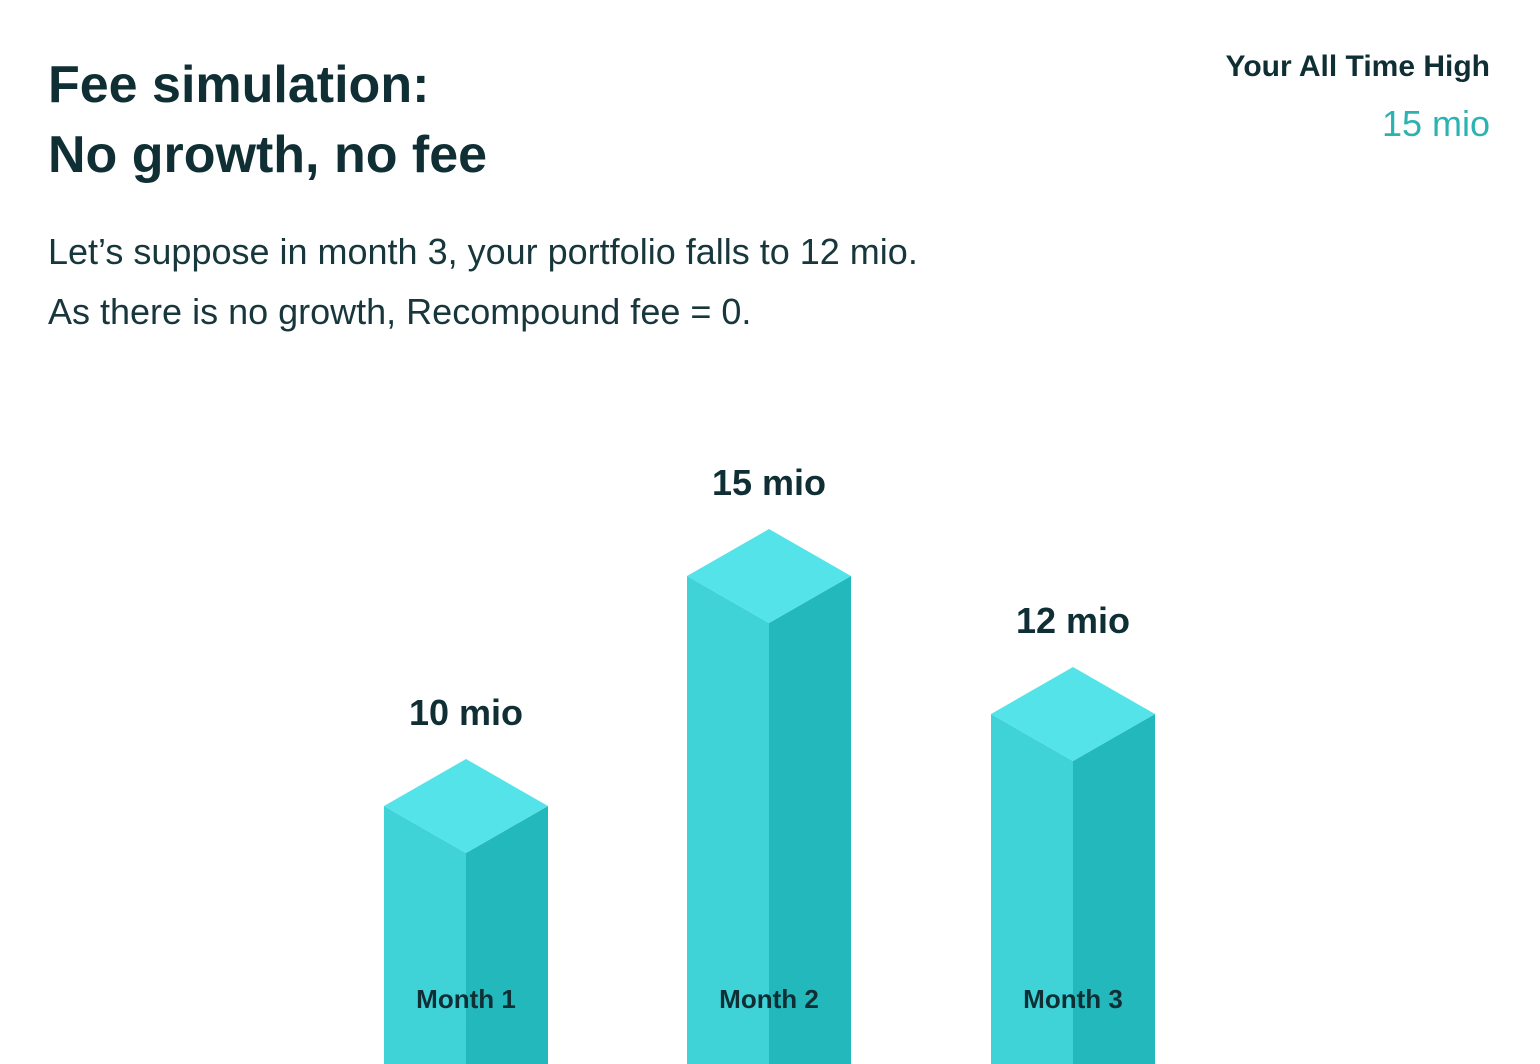  What do you see at coordinates (769, 482) in the screenshot?
I see `bar-value-label: 15 mio` at bounding box center [769, 482].